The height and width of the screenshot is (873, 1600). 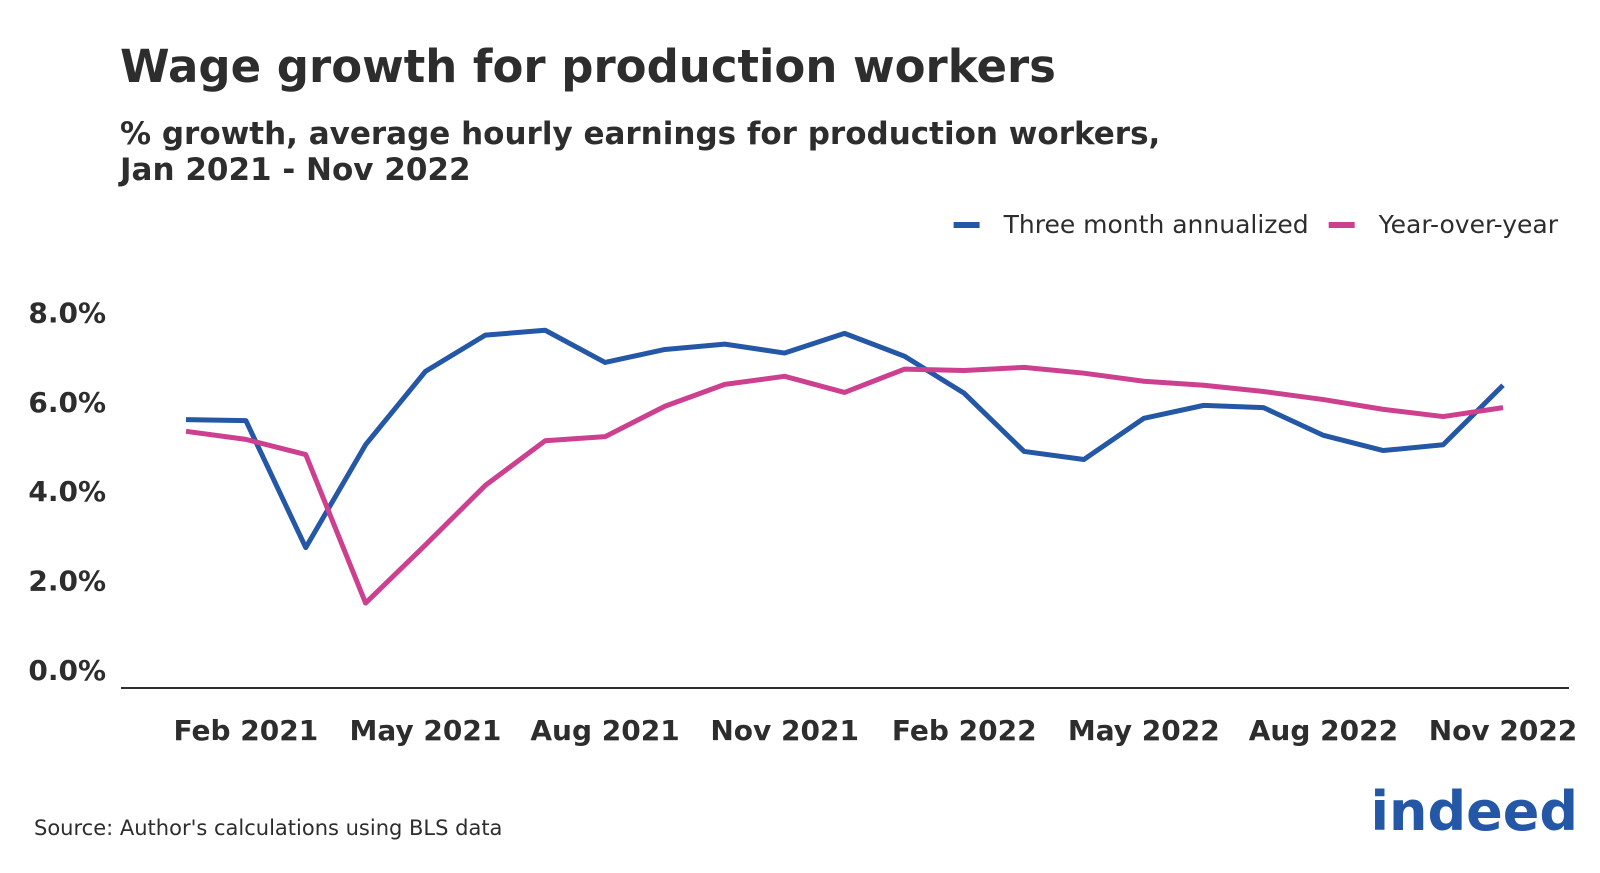 What do you see at coordinates (1474, 811) in the screenshot?
I see `logo: indeed` at bounding box center [1474, 811].